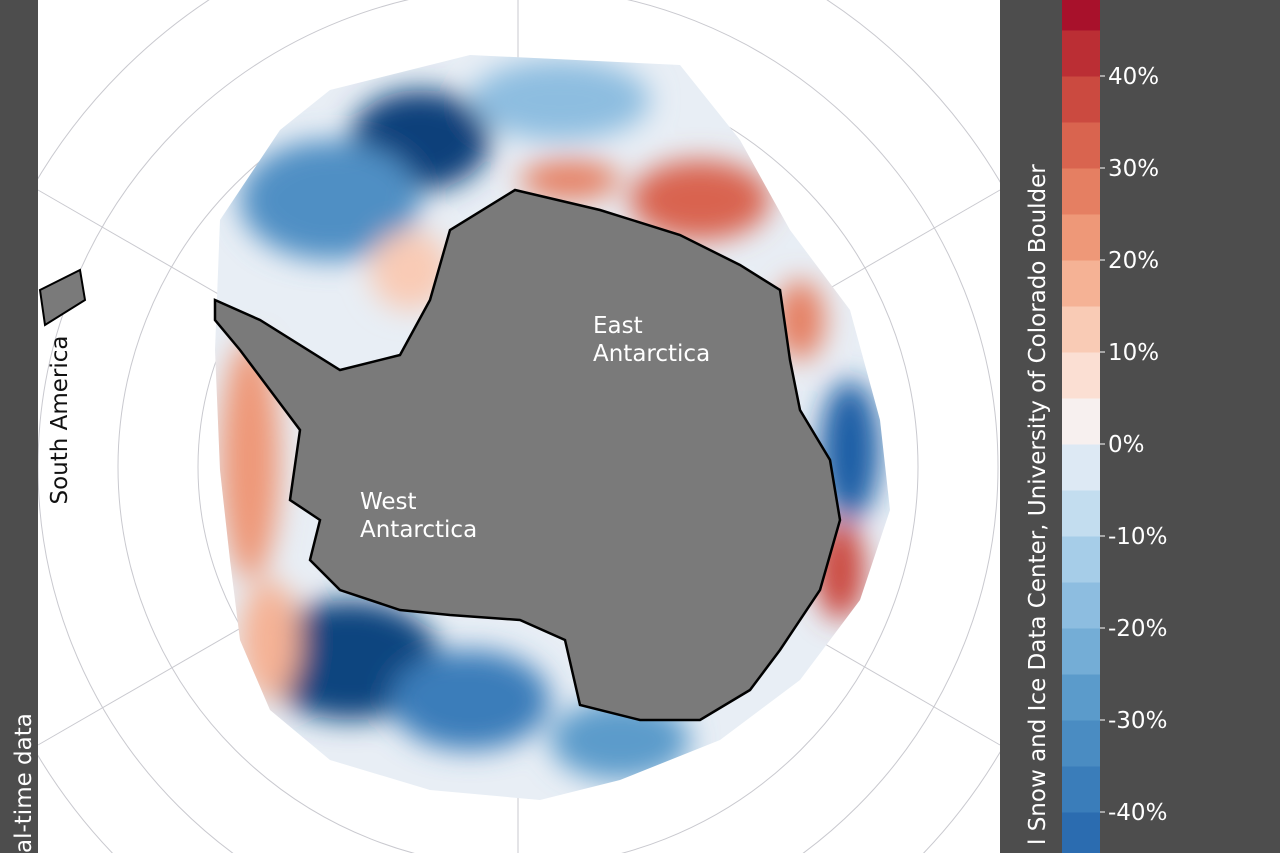 The height and width of the screenshot is (853, 1280). What do you see at coordinates (418, 516) in the screenshot?
I see `region-label: West Antarctica` at bounding box center [418, 516].